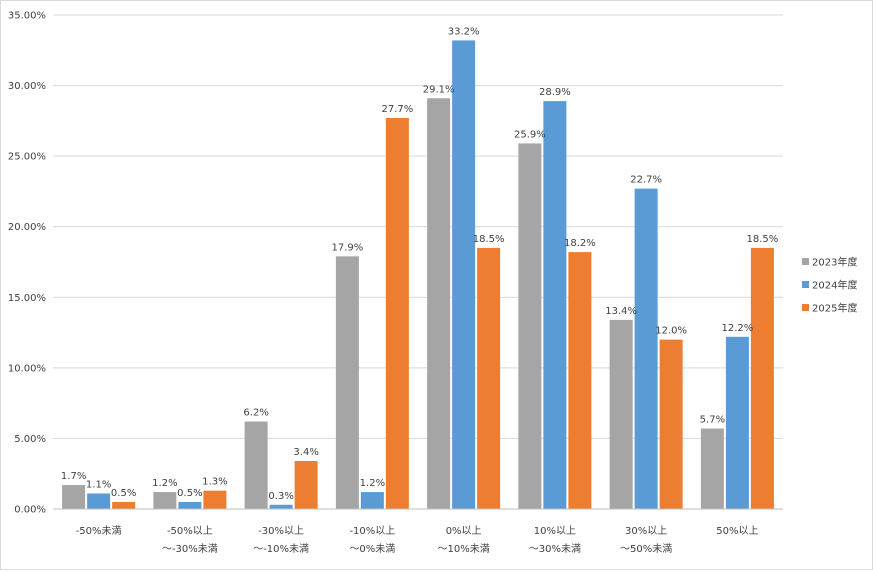 The image size is (873, 573). Describe the element at coordinates (190, 531) in the screenshot. I see `x-tick-label: -50%以上` at that location.